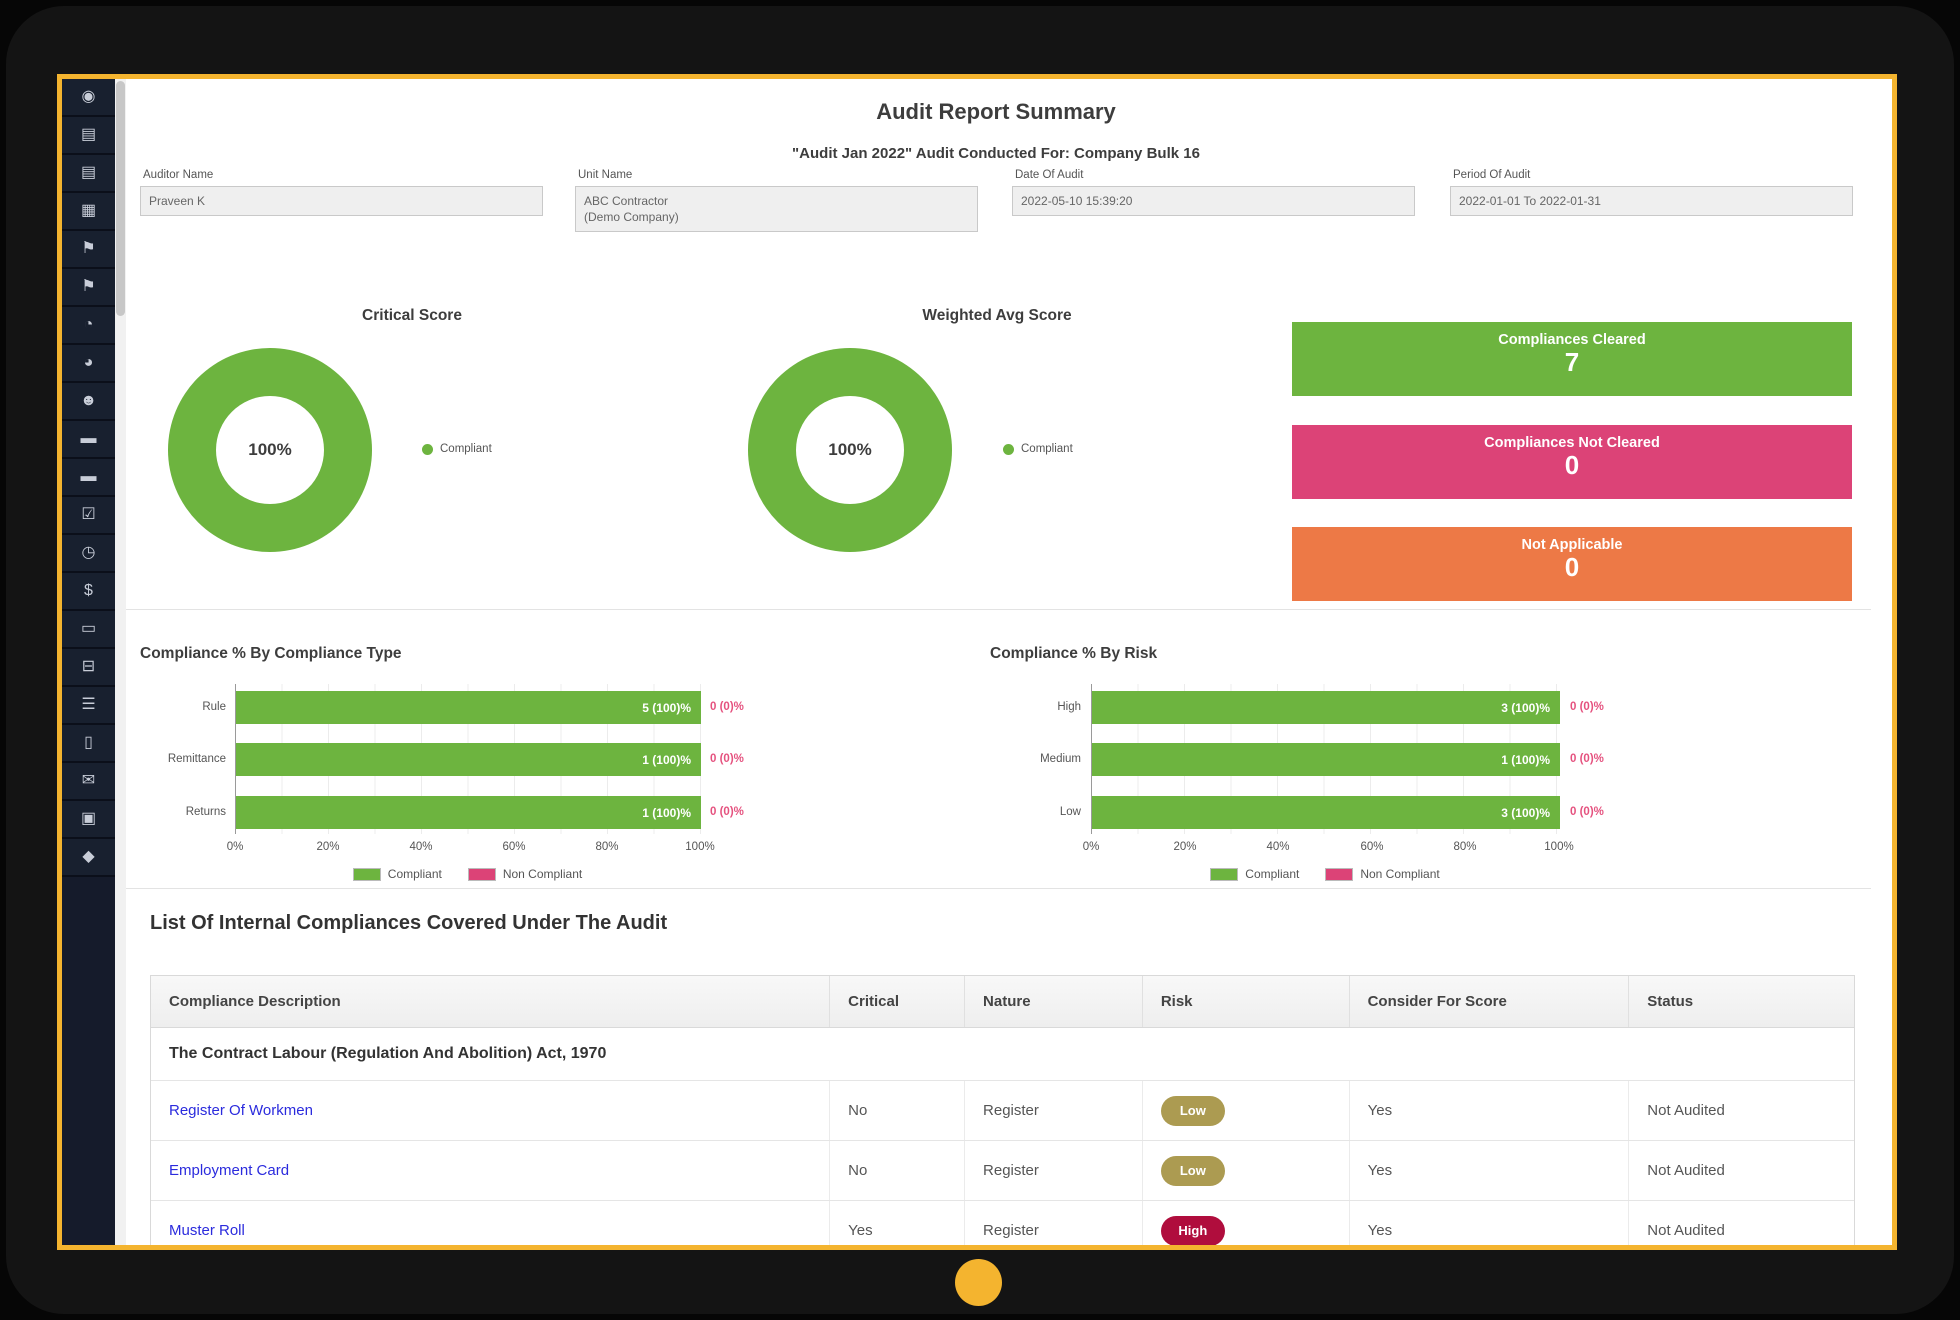 The width and height of the screenshot is (1960, 1320). Describe the element at coordinates (88, 364) in the screenshot. I see `sidebar-item-gauge-alt: ◕` at that location.